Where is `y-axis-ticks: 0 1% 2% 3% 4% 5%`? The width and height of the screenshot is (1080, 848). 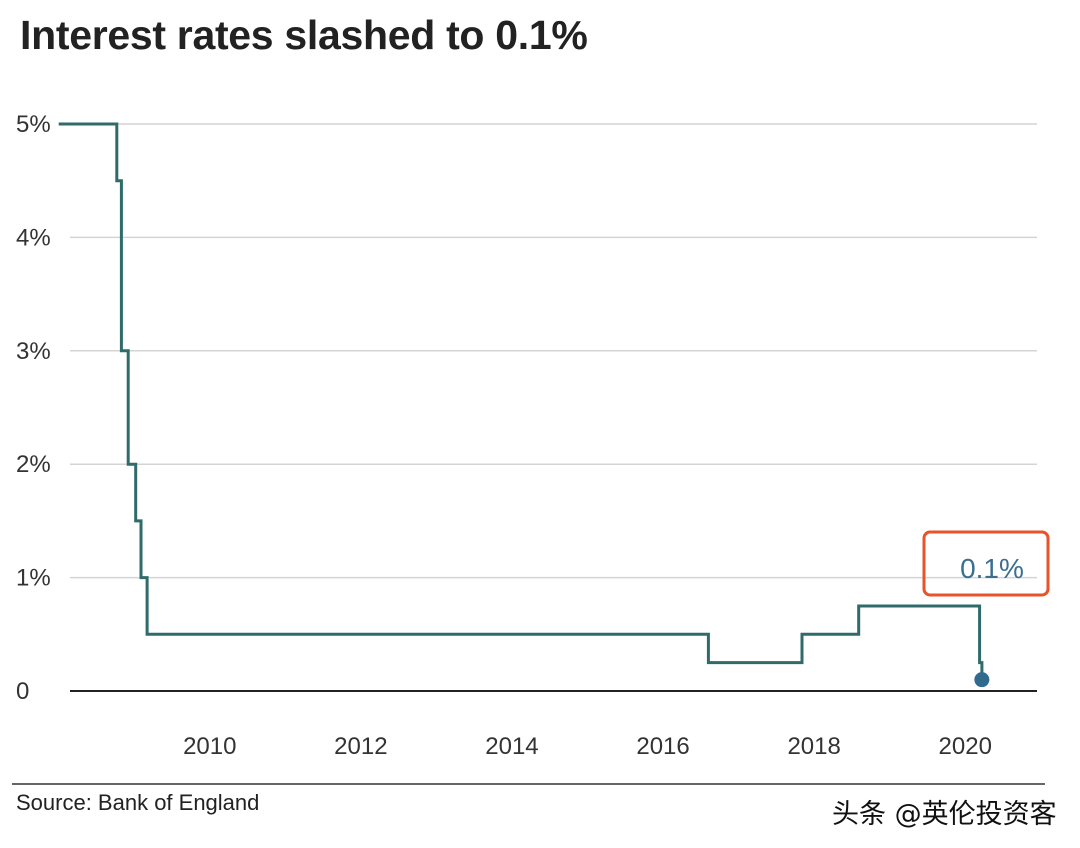
y-axis-ticks: 0 1% 2% 3% 4% 5% is located at coordinates (33, 408).